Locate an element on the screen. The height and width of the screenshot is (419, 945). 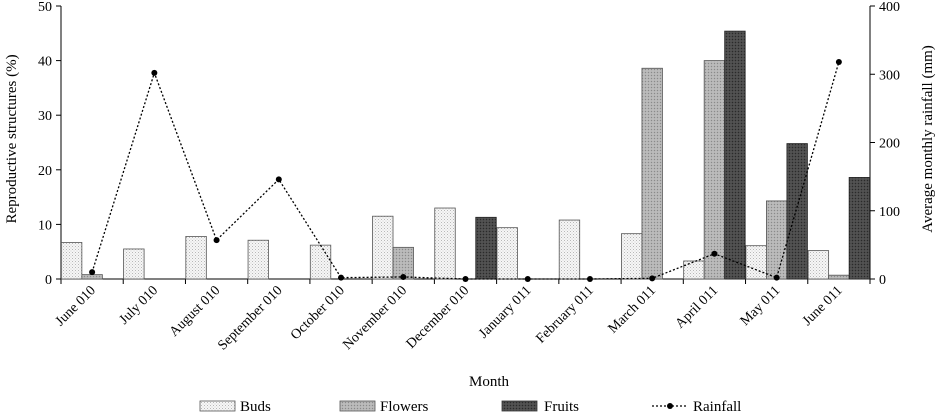
x-tick-label-october-010: October 010 is located at coordinates (318, 313).